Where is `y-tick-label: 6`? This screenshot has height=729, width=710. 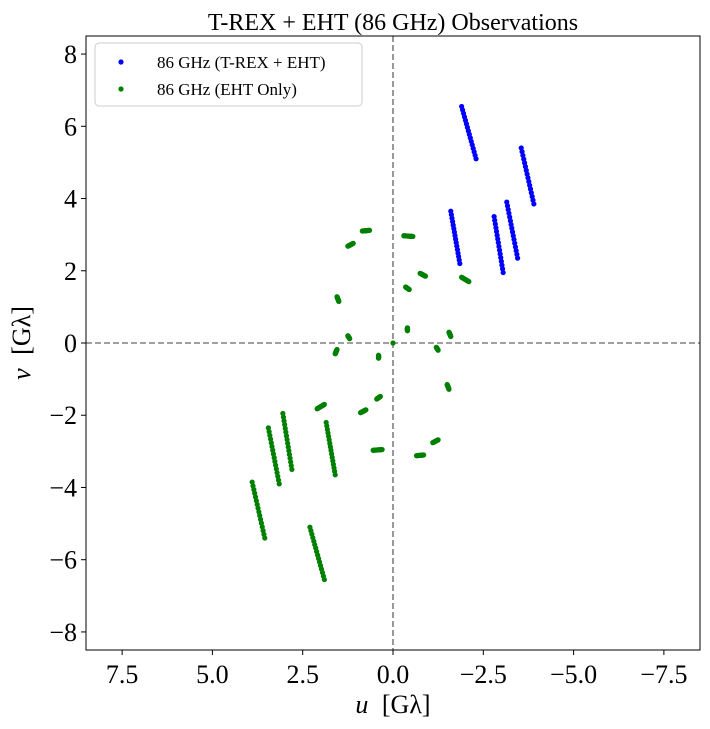 y-tick-label: 6 is located at coordinates (70, 126).